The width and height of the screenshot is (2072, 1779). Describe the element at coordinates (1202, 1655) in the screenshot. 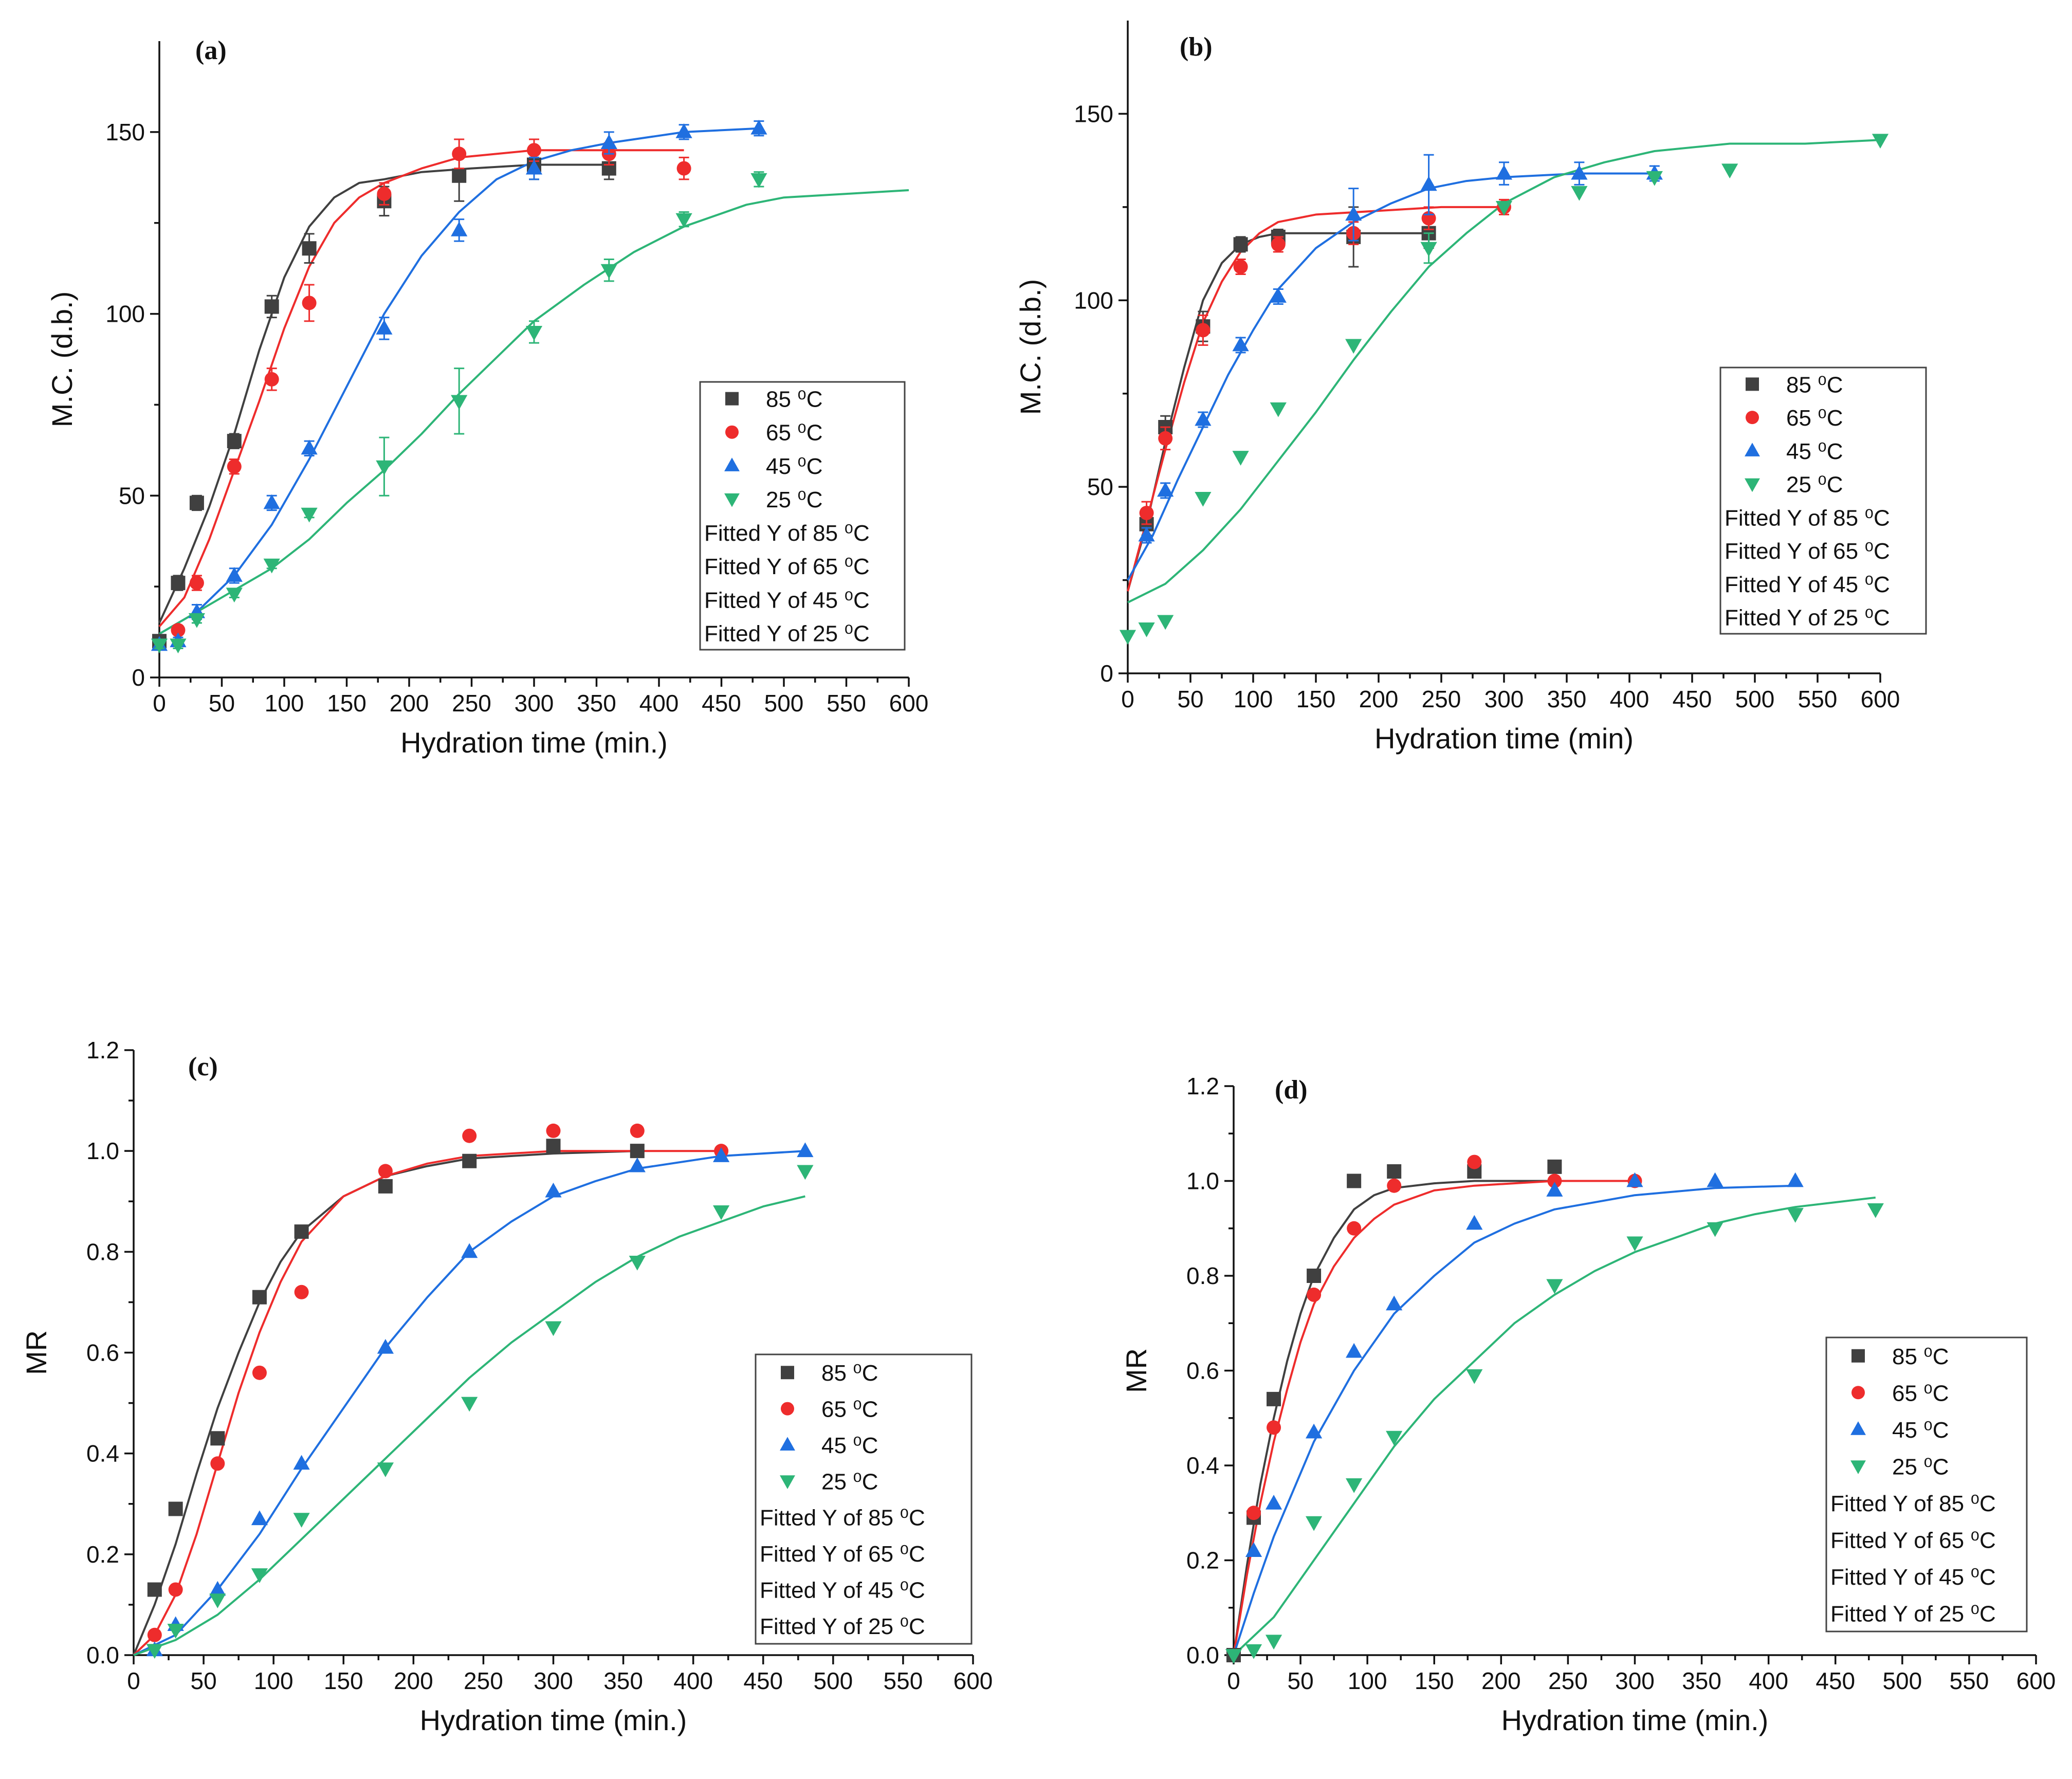

I see `y-tick-label: 0.0` at that location.